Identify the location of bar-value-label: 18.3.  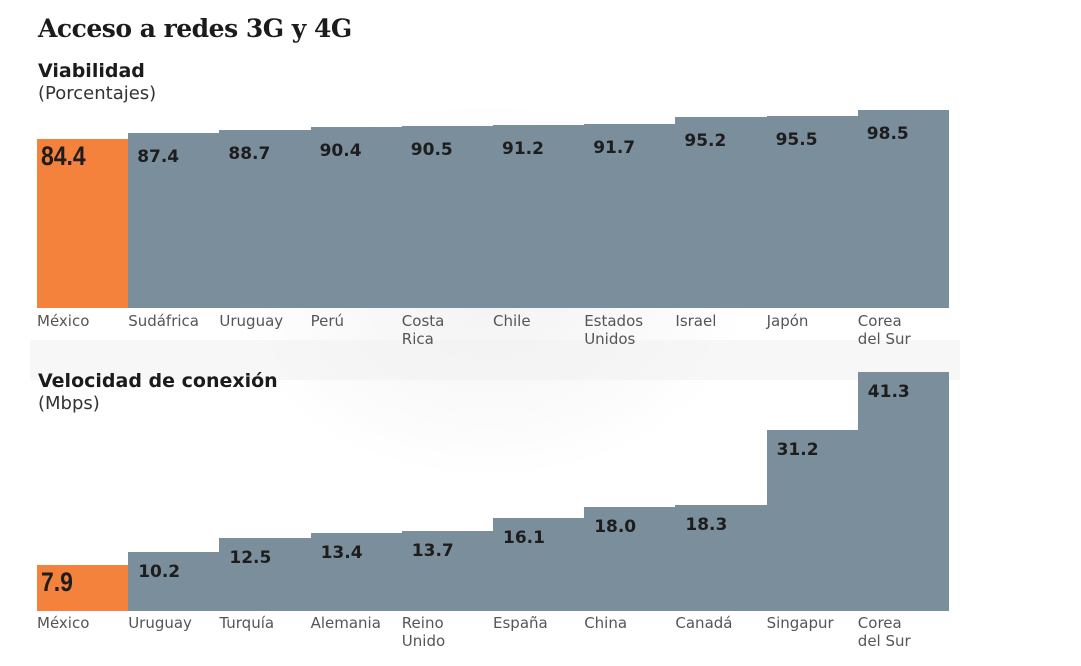
(706, 524).